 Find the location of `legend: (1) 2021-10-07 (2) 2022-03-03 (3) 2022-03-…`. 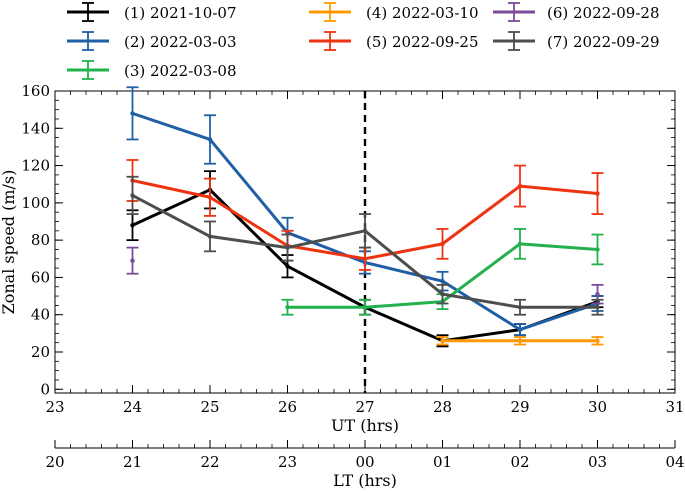

legend: (1) 2021-10-07 (2) 2022-03-03 (3) 2022-03-… is located at coordinates (363, 41).